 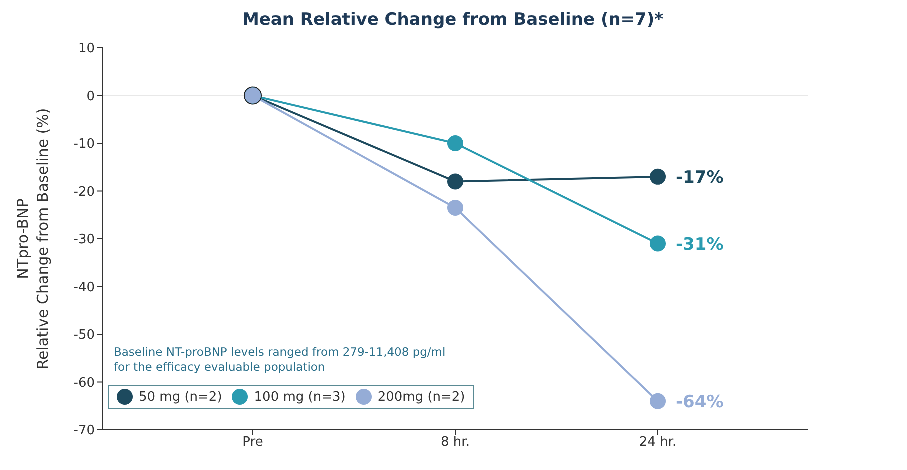 What do you see at coordinates (84, 288) in the screenshot?
I see `y-tick-label: -40` at bounding box center [84, 288].